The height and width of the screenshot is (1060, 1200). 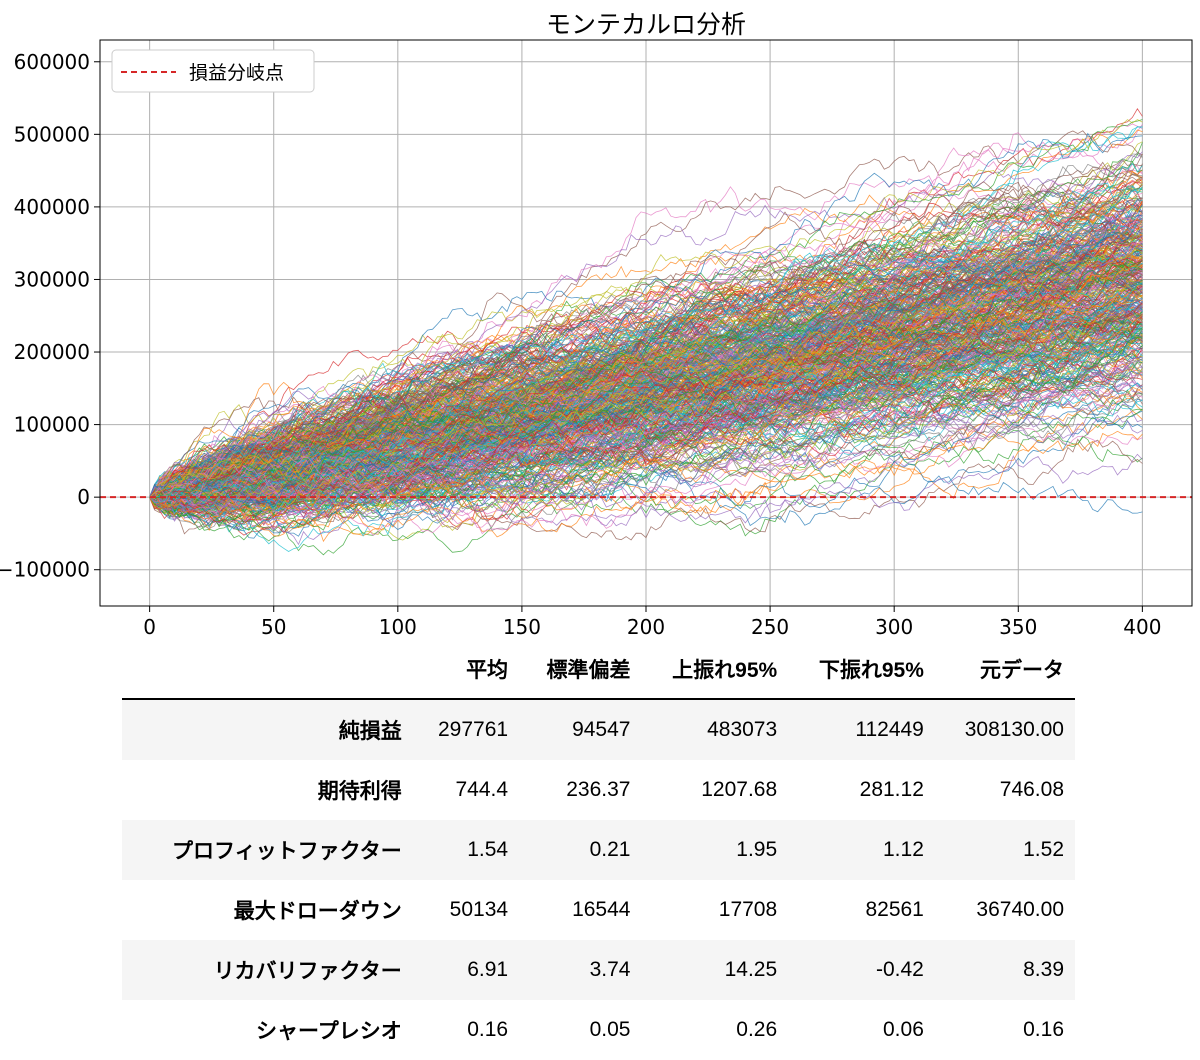 I want to click on table-cell: 1.52, so click(x=1043, y=849).